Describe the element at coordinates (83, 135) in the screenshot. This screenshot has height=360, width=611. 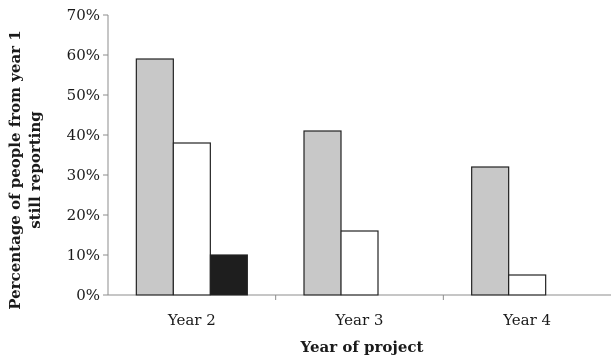
I see `y-tick-label: 40%` at that location.